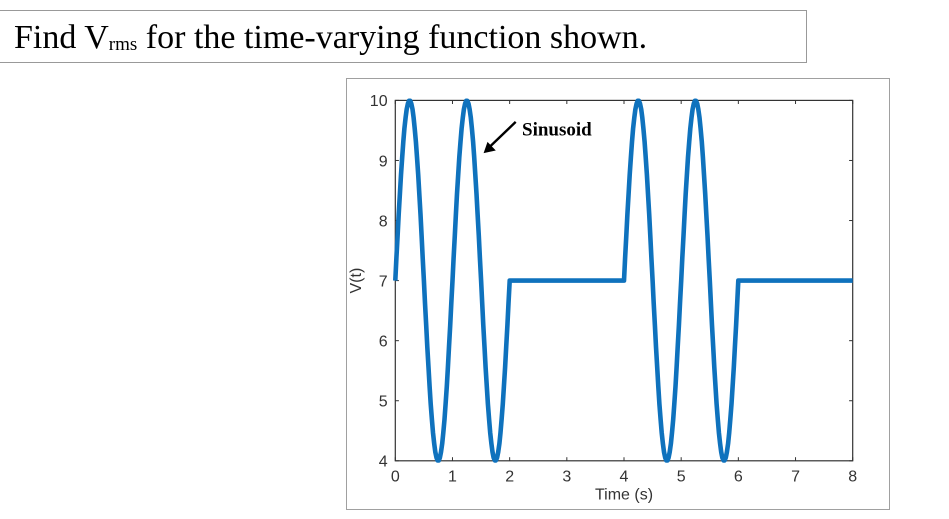 The width and height of the screenshot is (949, 519). I want to click on svg-text: 1, so click(452, 477).